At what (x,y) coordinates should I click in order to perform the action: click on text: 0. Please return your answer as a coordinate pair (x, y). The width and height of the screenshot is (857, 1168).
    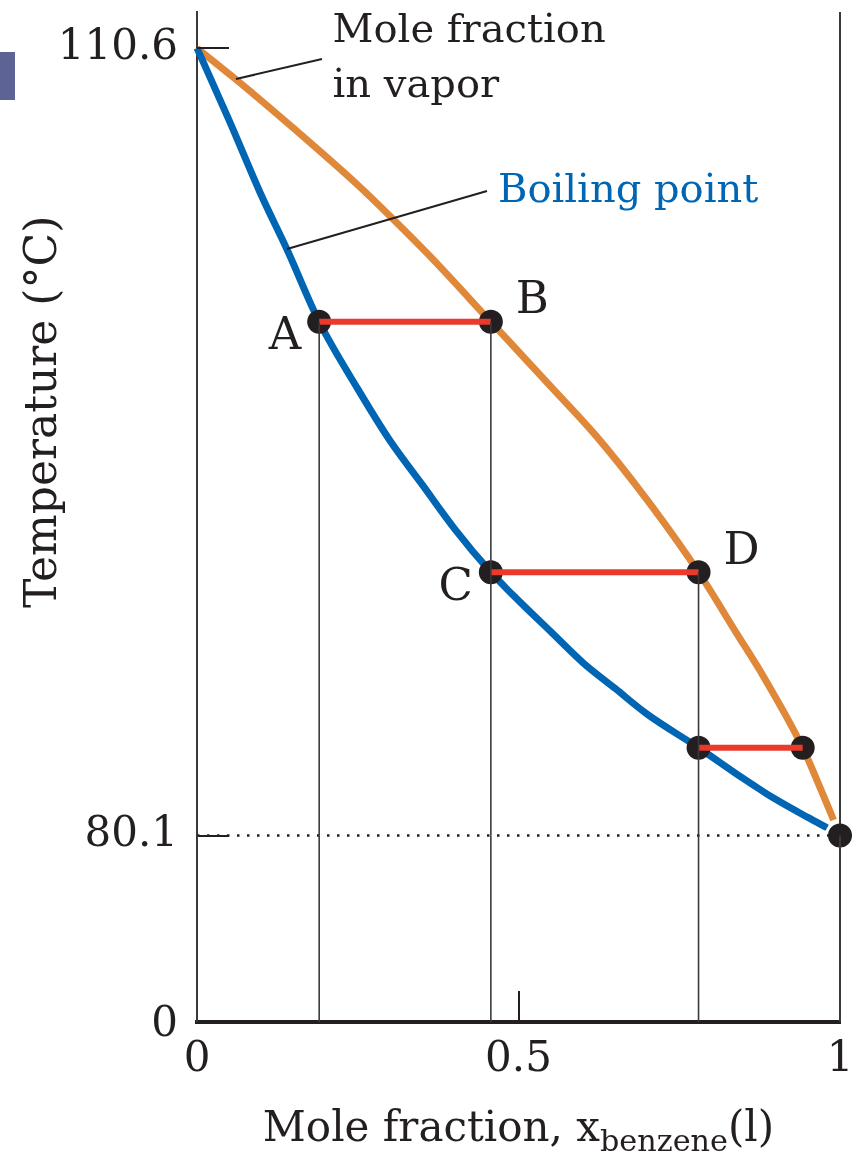
    Looking at the image, I should click on (164, 1021).